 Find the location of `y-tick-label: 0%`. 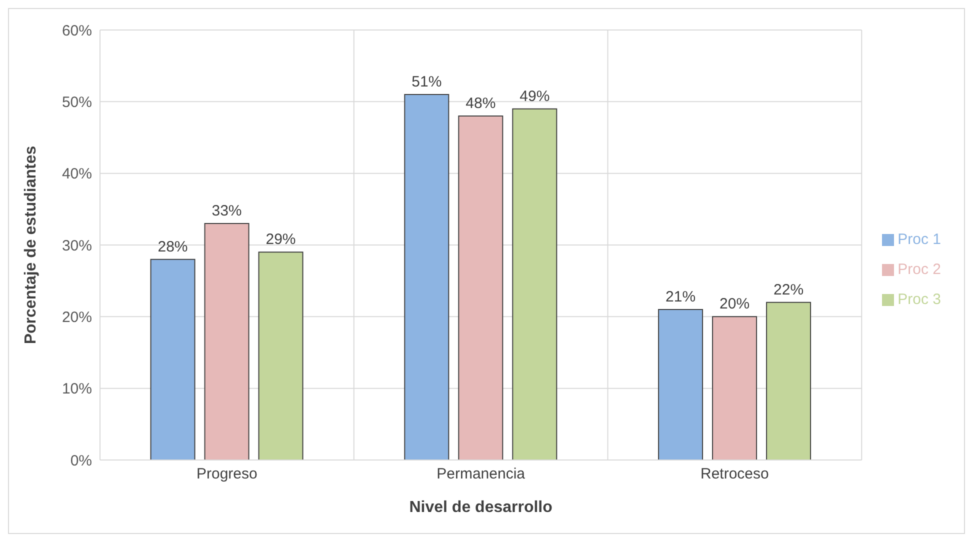

y-tick-label: 0% is located at coordinates (81, 461).